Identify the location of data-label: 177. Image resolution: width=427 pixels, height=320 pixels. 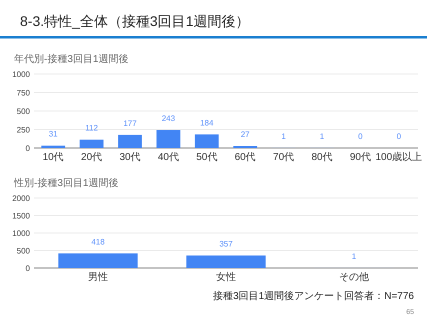
(130, 123).